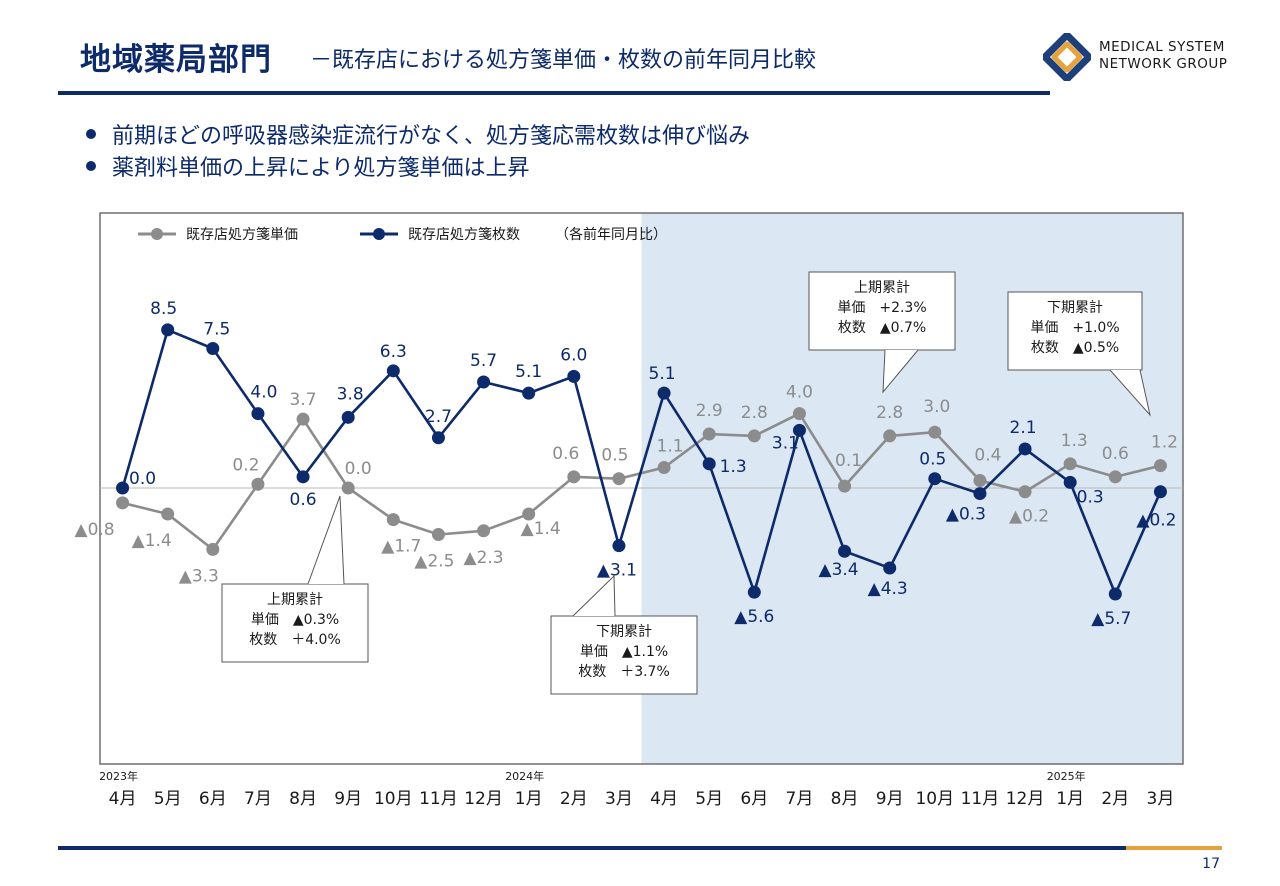  I want to click on callout-price-line: 単価 ▲1.1%, so click(624, 652).